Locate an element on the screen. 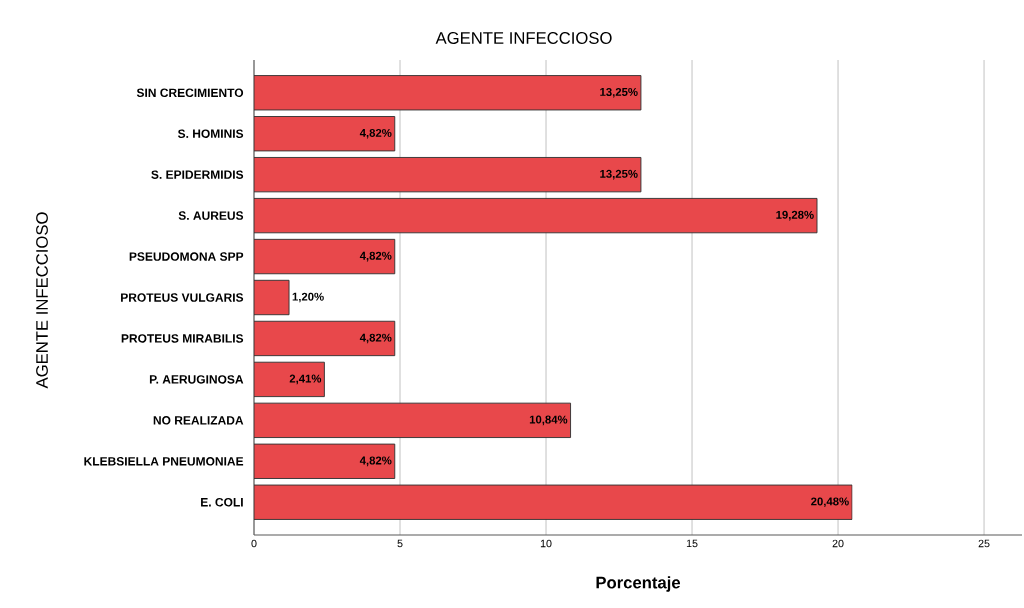 Image resolution: width=1024 pixels, height=608 pixels. y-tick-label: PSEUDOMONA SPP is located at coordinates (186, 256).